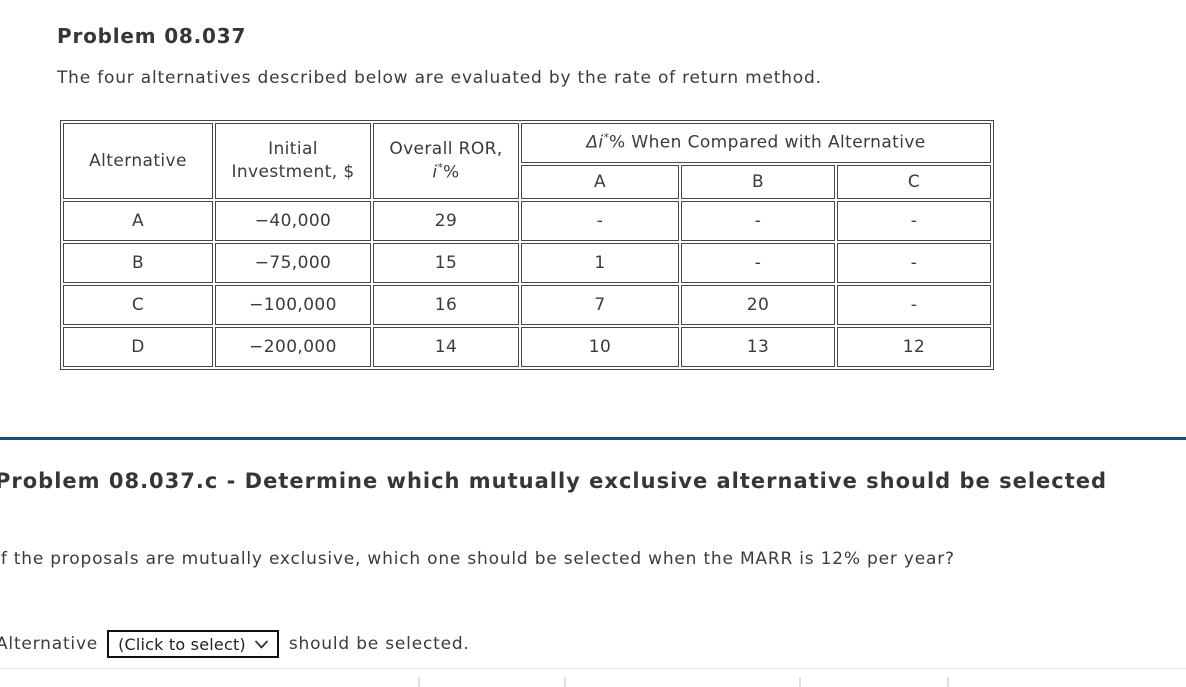 This screenshot has width=1186, height=687. I want to click on col-header-delta-group: Δi*% When Compared with Alternative, so click(756, 143).